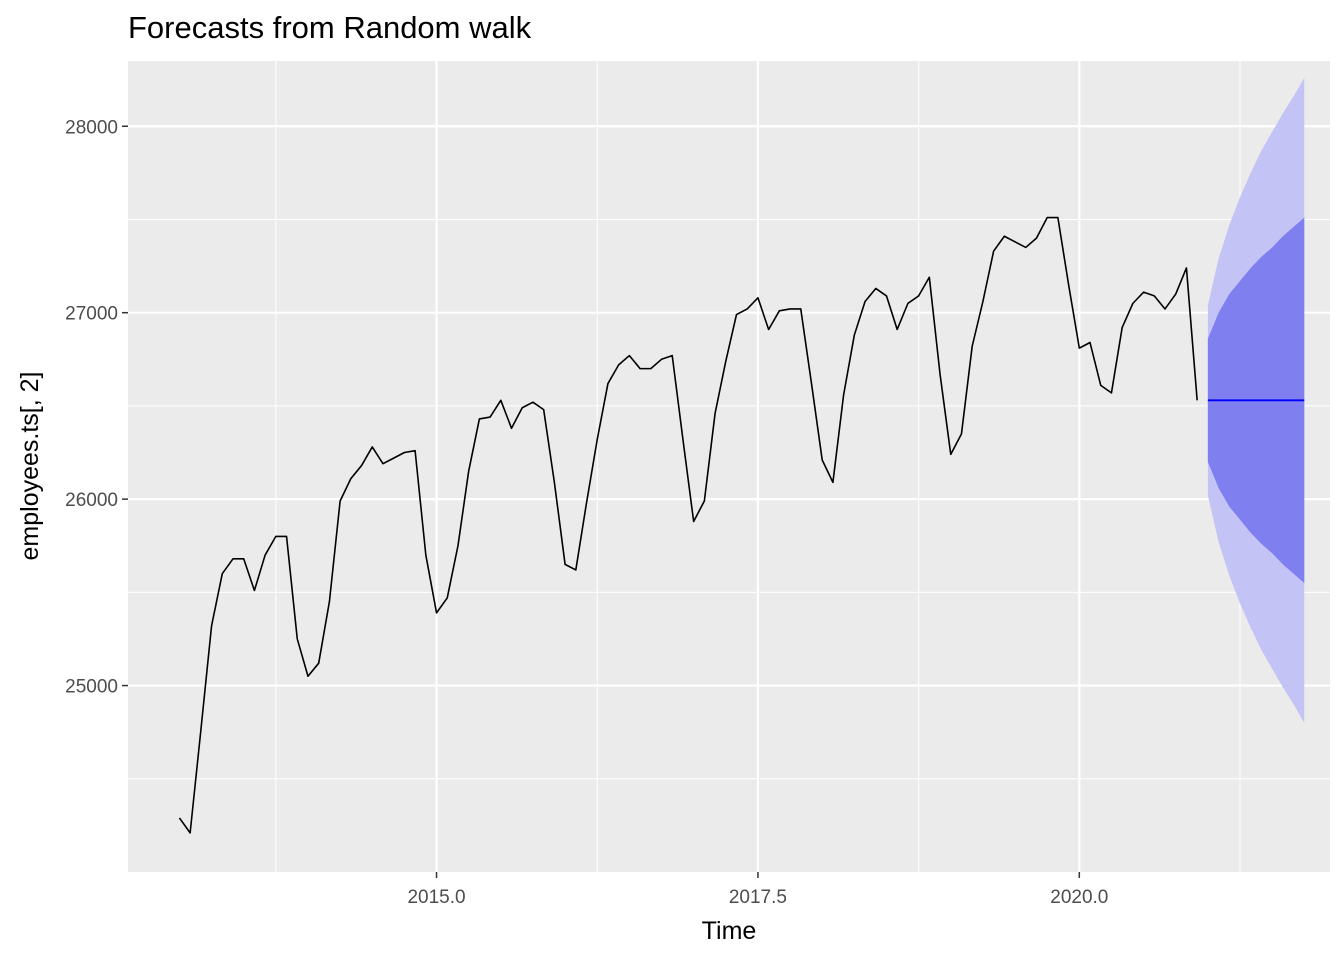  Describe the element at coordinates (436, 897) in the screenshot. I see `x-tick-label: 2015.0` at that location.